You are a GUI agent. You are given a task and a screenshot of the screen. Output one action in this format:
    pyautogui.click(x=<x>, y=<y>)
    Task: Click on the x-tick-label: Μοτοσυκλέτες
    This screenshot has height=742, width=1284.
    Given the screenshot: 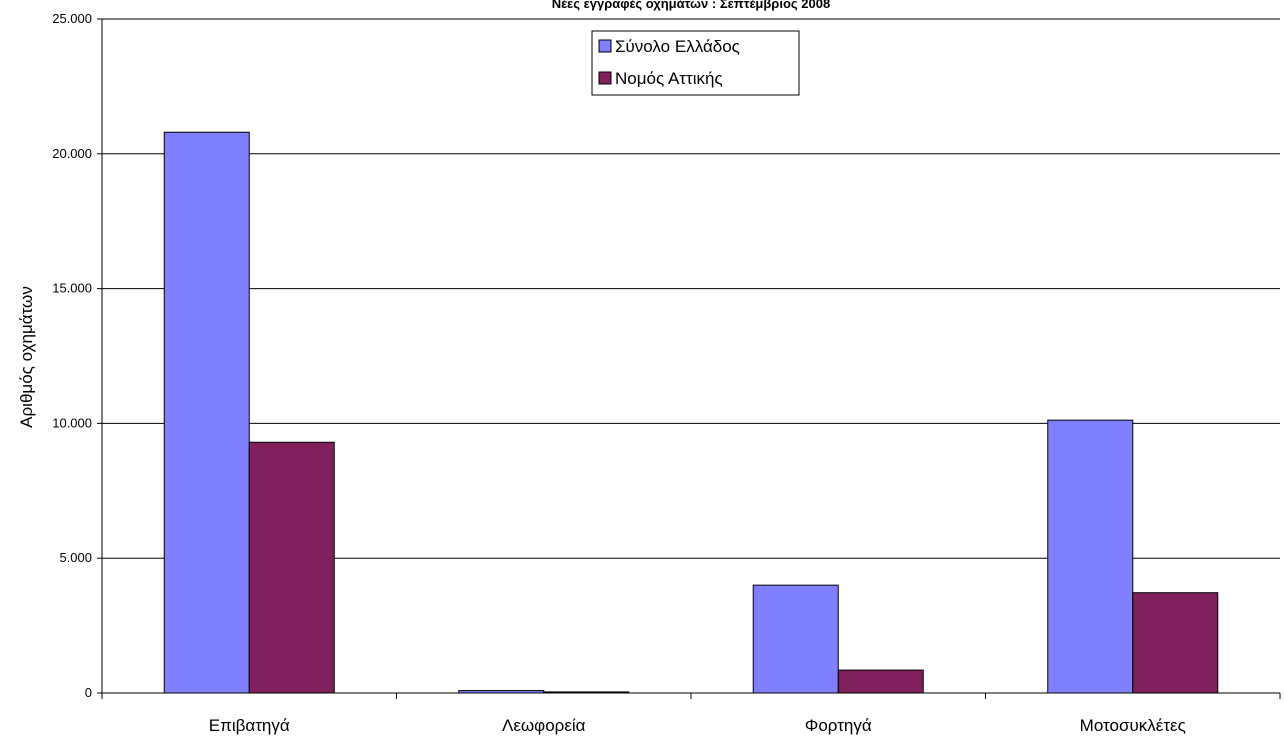 What is the action you would take?
    pyautogui.click(x=1133, y=725)
    